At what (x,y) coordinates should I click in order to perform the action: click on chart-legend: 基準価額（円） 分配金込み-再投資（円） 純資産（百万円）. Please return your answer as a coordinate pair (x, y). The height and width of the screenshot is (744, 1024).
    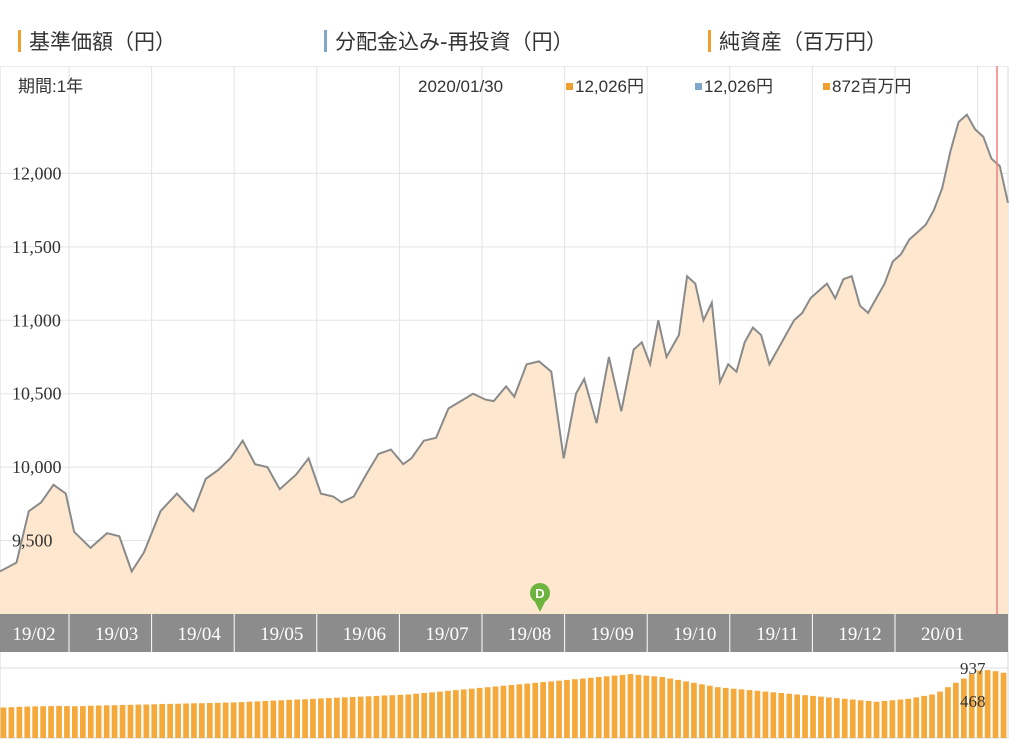
    Looking at the image, I should click on (512, 33).